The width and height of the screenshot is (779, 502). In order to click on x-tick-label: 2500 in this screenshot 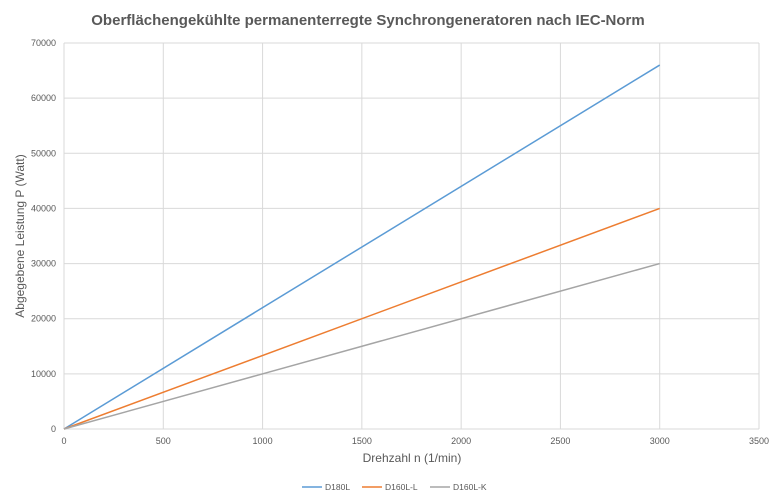, I will do `click(560, 441)`.